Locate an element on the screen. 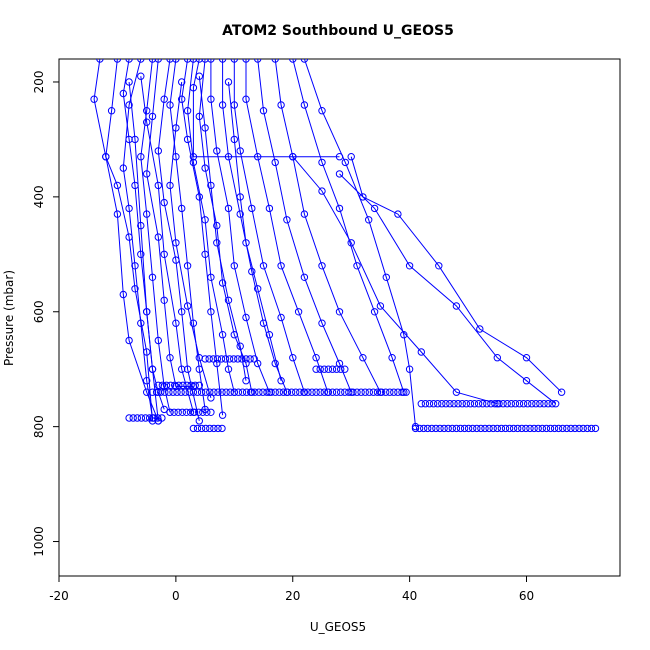 This screenshot has height=650, width=650. y-axis-label: Pressure (mbar) is located at coordinates (9, 318).